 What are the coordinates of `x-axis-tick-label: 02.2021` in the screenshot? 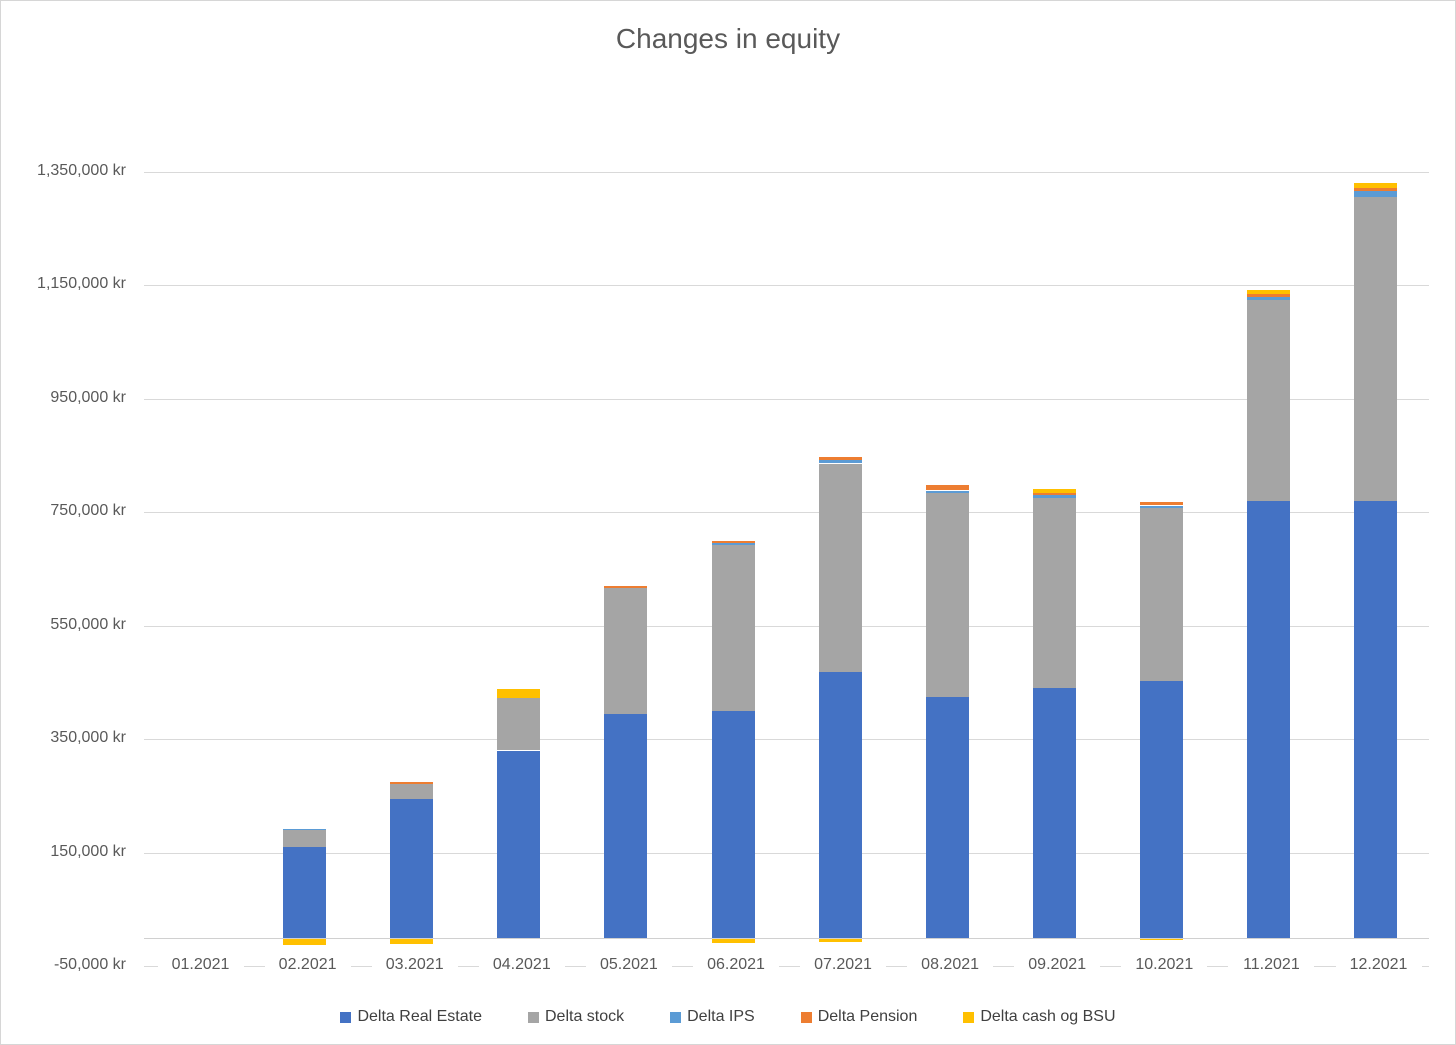 It's located at (307, 965).